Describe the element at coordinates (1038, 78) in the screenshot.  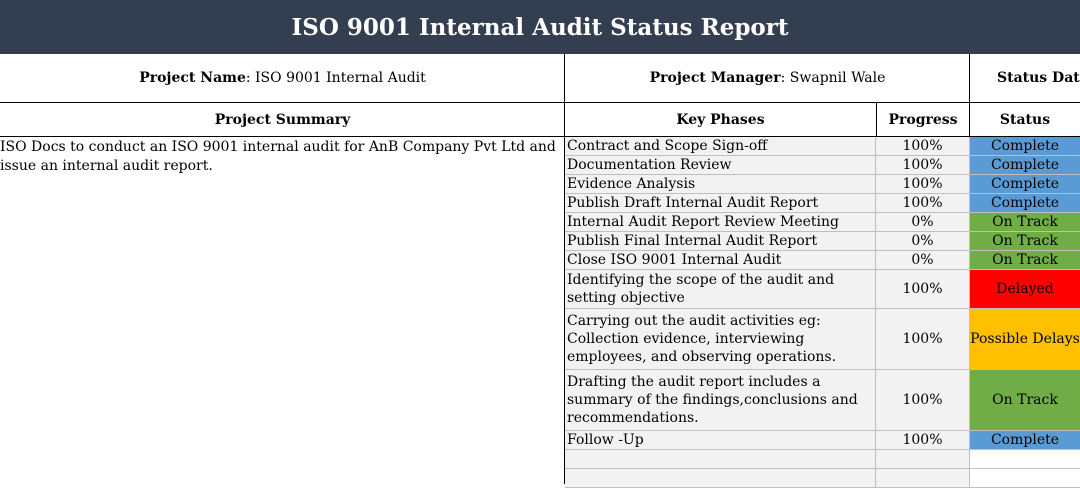
I see `status-date-label: Status Date` at that location.